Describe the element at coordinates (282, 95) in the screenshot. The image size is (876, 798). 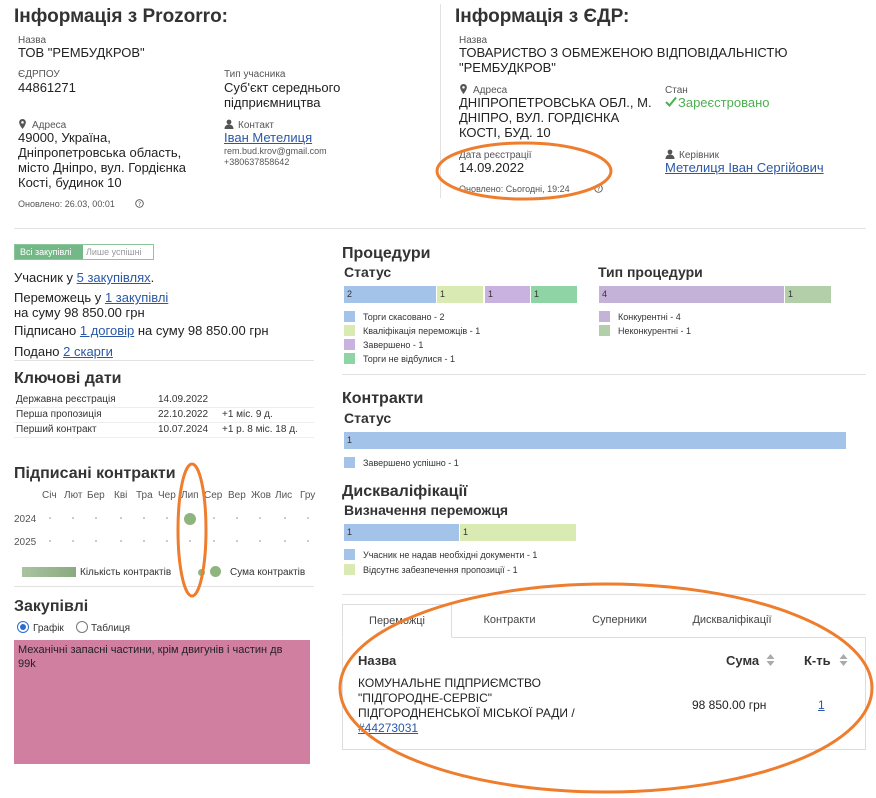
I see `prozorro-type: Суб'єкт середнього підприємництва` at that location.